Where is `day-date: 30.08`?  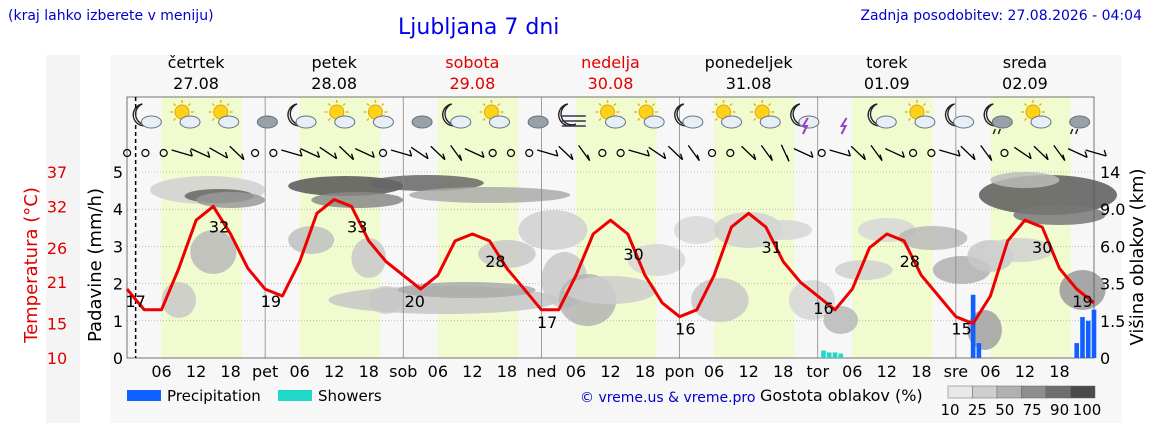 day-date: 30.08 is located at coordinates (611, 83).